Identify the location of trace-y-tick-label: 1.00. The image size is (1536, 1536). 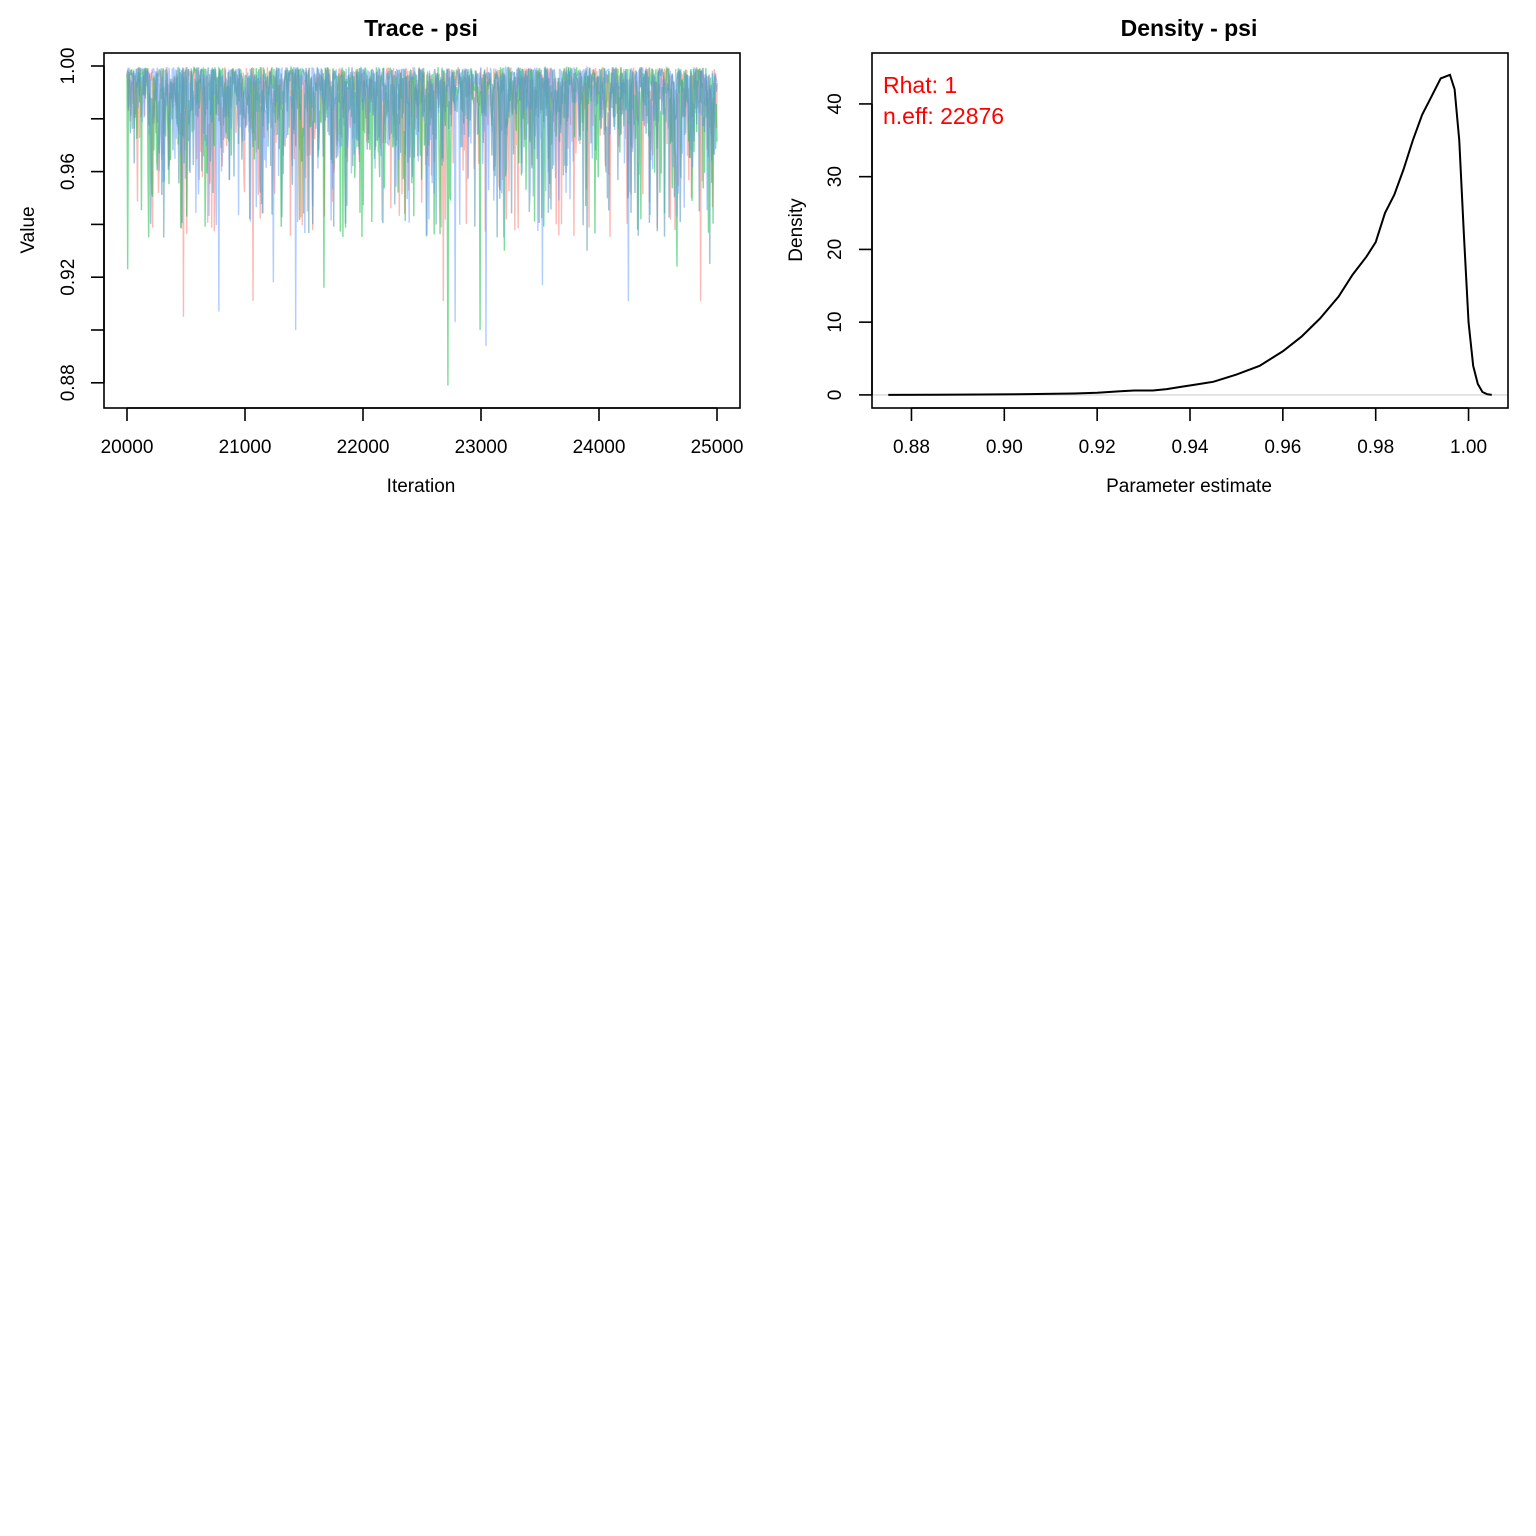
(68, 66).